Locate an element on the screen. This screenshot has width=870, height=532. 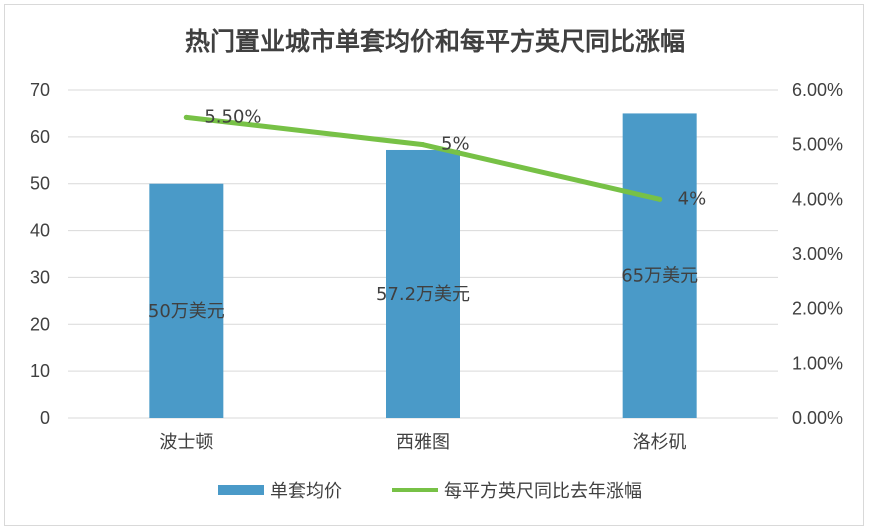
x-axis-categories: 波士顿 西雅图 洛杉矶 is located at coordinates (422, 442).